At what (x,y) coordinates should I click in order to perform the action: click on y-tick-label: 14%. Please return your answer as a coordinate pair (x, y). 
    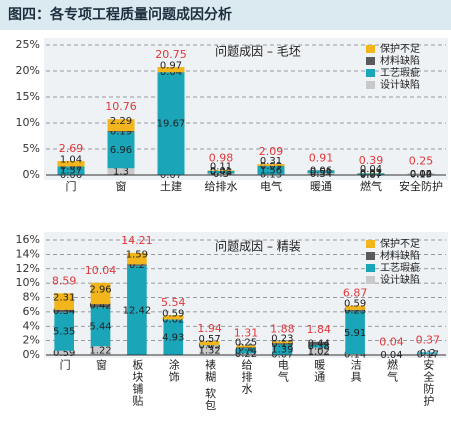
    Looking at the image, I should click on (28, 253).